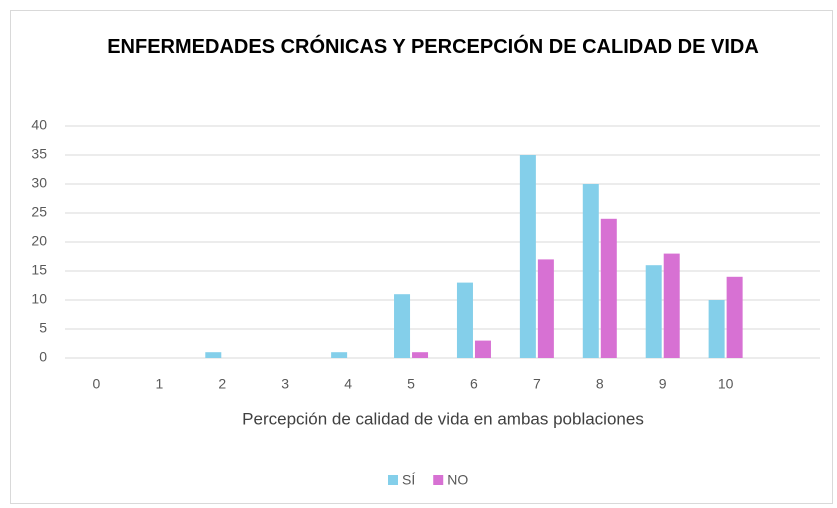 This screenshot has height=508, width=837. What do you see at coordinates (411, 384) in the screenshot?
I see `x-tick-label: 5` at bounding box center [411, 384].